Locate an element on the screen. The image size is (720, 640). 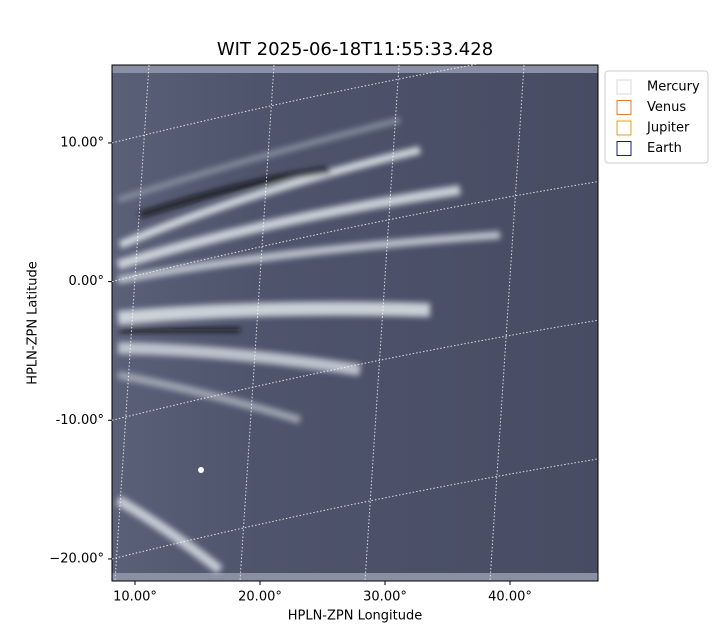
legend: Mercury Venus Jupiter Earth is located at coordinates (656, 117).